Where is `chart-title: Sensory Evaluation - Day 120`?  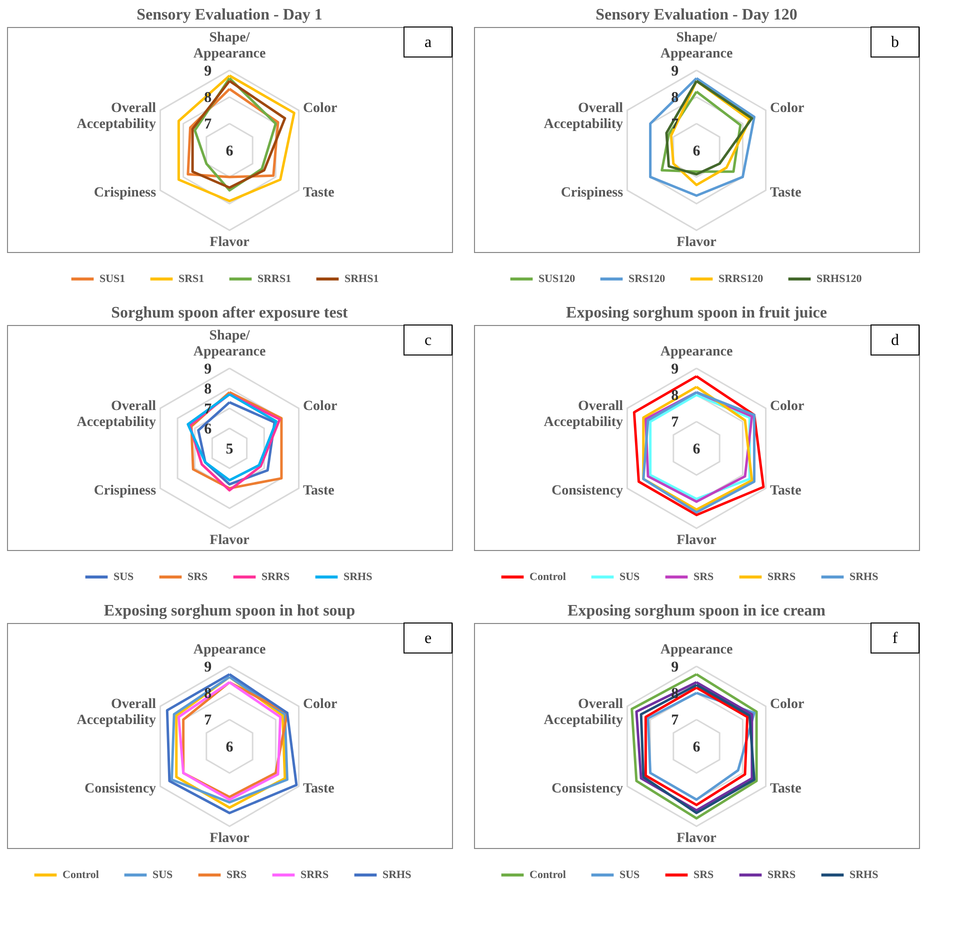
chart-title: Sensory Evaluation - Day 120 is located at coordinates (697, 15).